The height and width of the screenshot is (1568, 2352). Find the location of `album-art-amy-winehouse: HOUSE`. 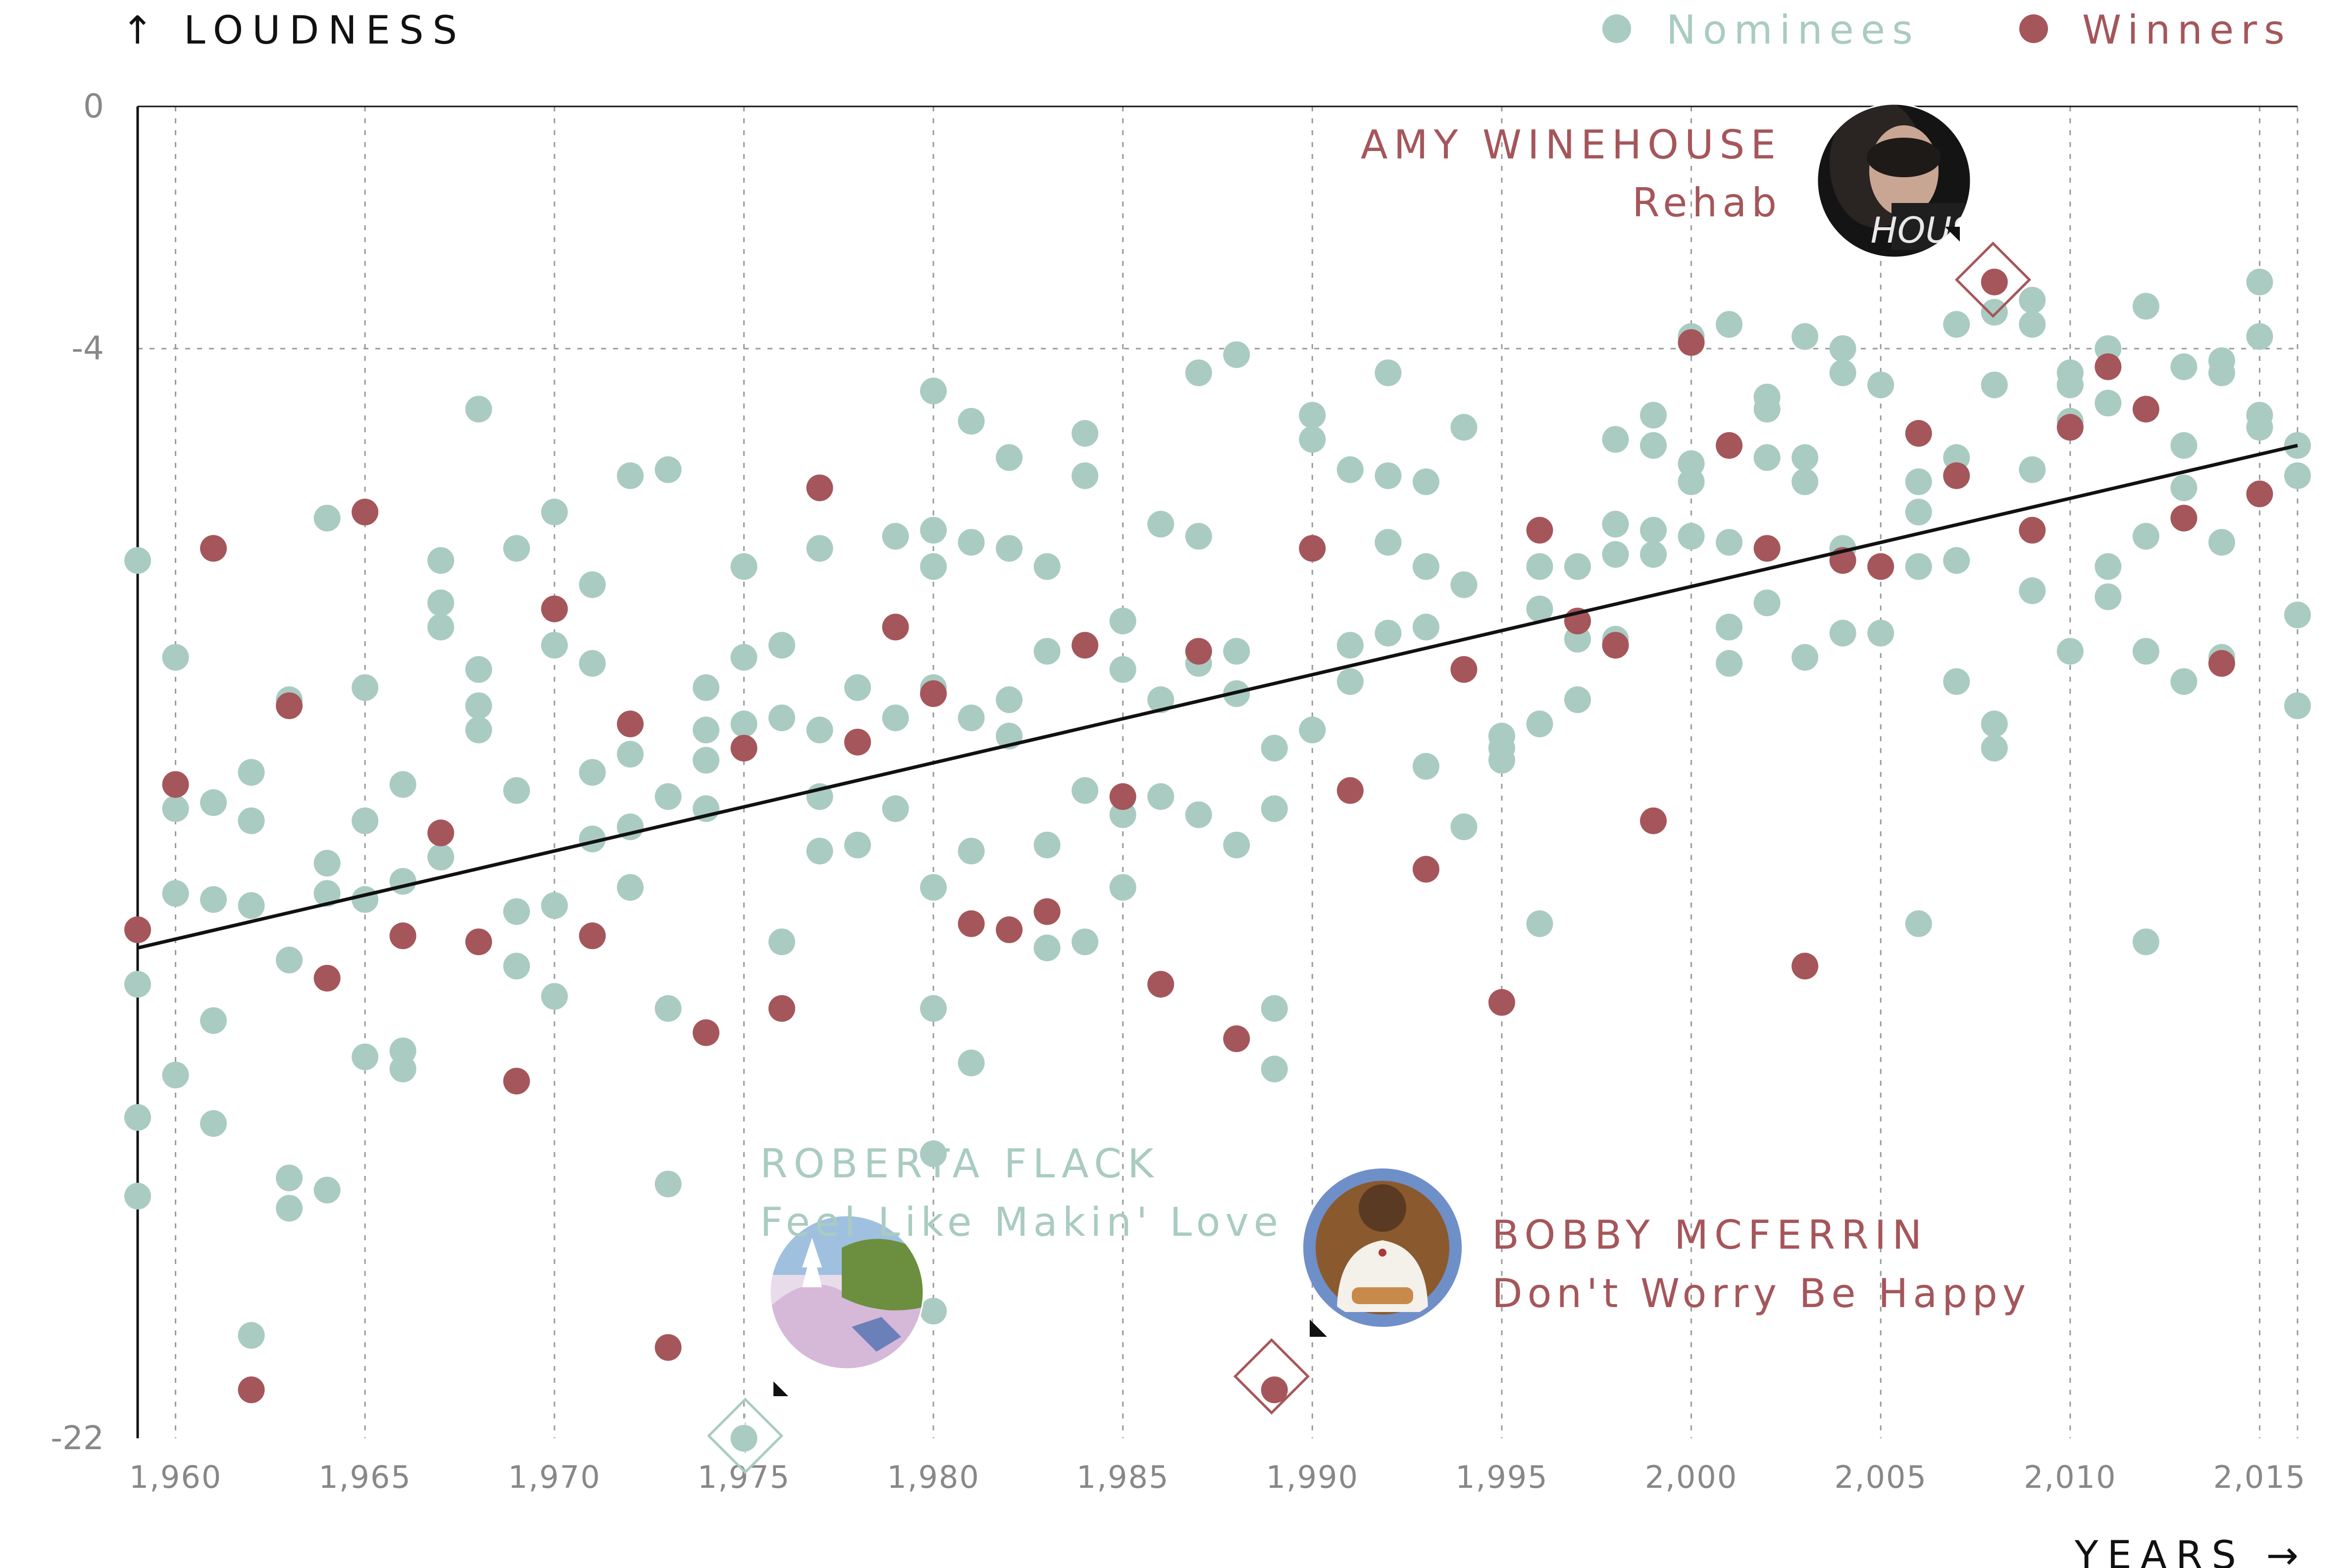

album-art-amy-winehouse: HOUSE is located at coordinates (1907, 178).